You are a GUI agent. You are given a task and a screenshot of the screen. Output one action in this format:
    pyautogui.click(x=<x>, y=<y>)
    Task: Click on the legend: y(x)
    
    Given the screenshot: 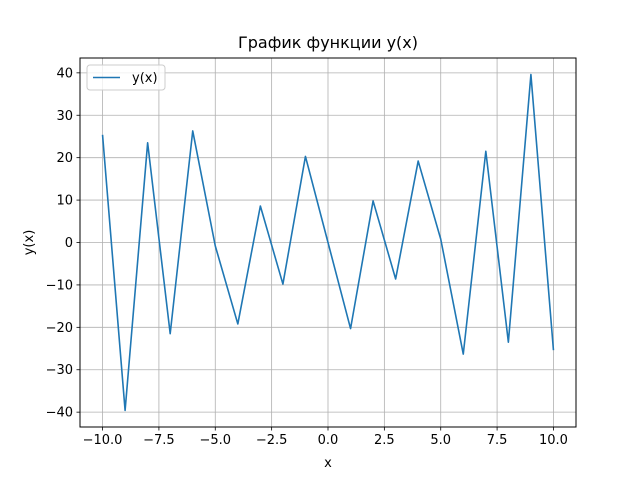 What is the action you would take?
    pyautogui.click(x=126, y=77)
    